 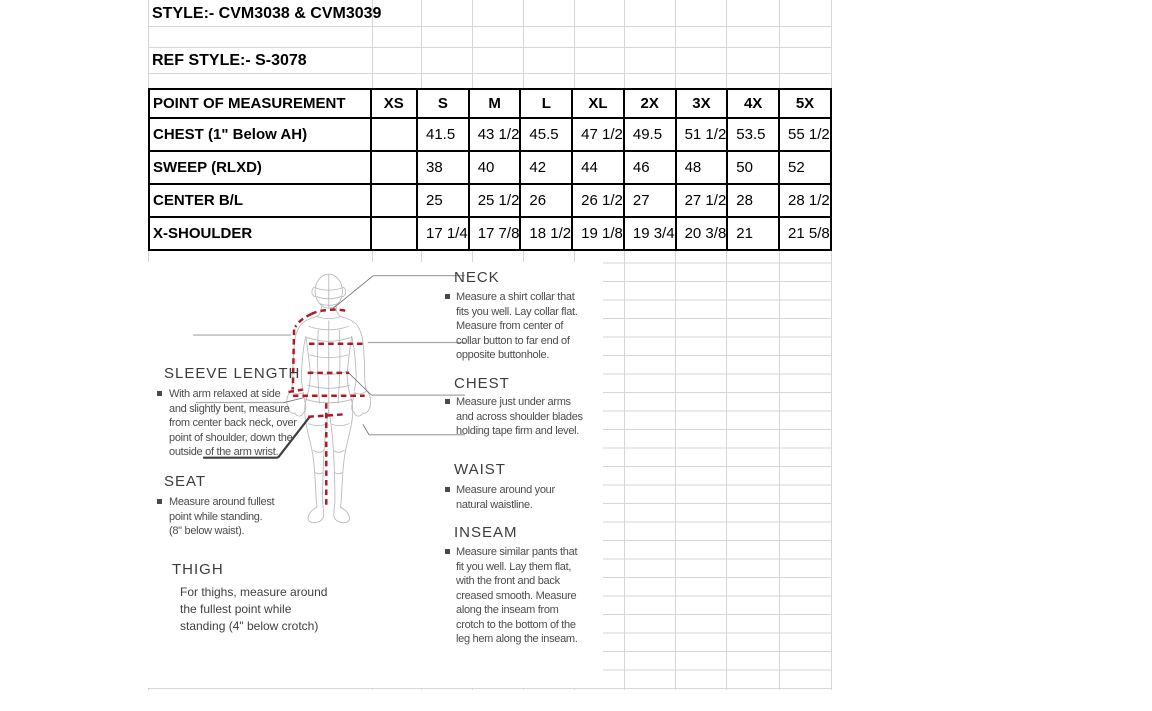 I want to click on instruction-line: With arm relaxed at side, so click(x=225, y=394).